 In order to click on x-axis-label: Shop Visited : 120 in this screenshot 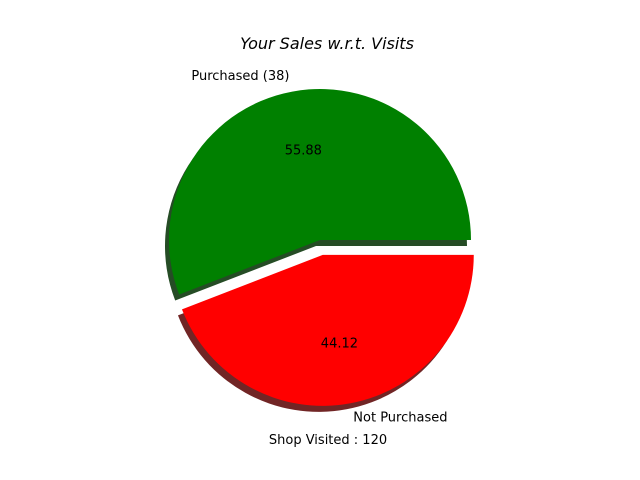, I will do `click(328, 440)`.